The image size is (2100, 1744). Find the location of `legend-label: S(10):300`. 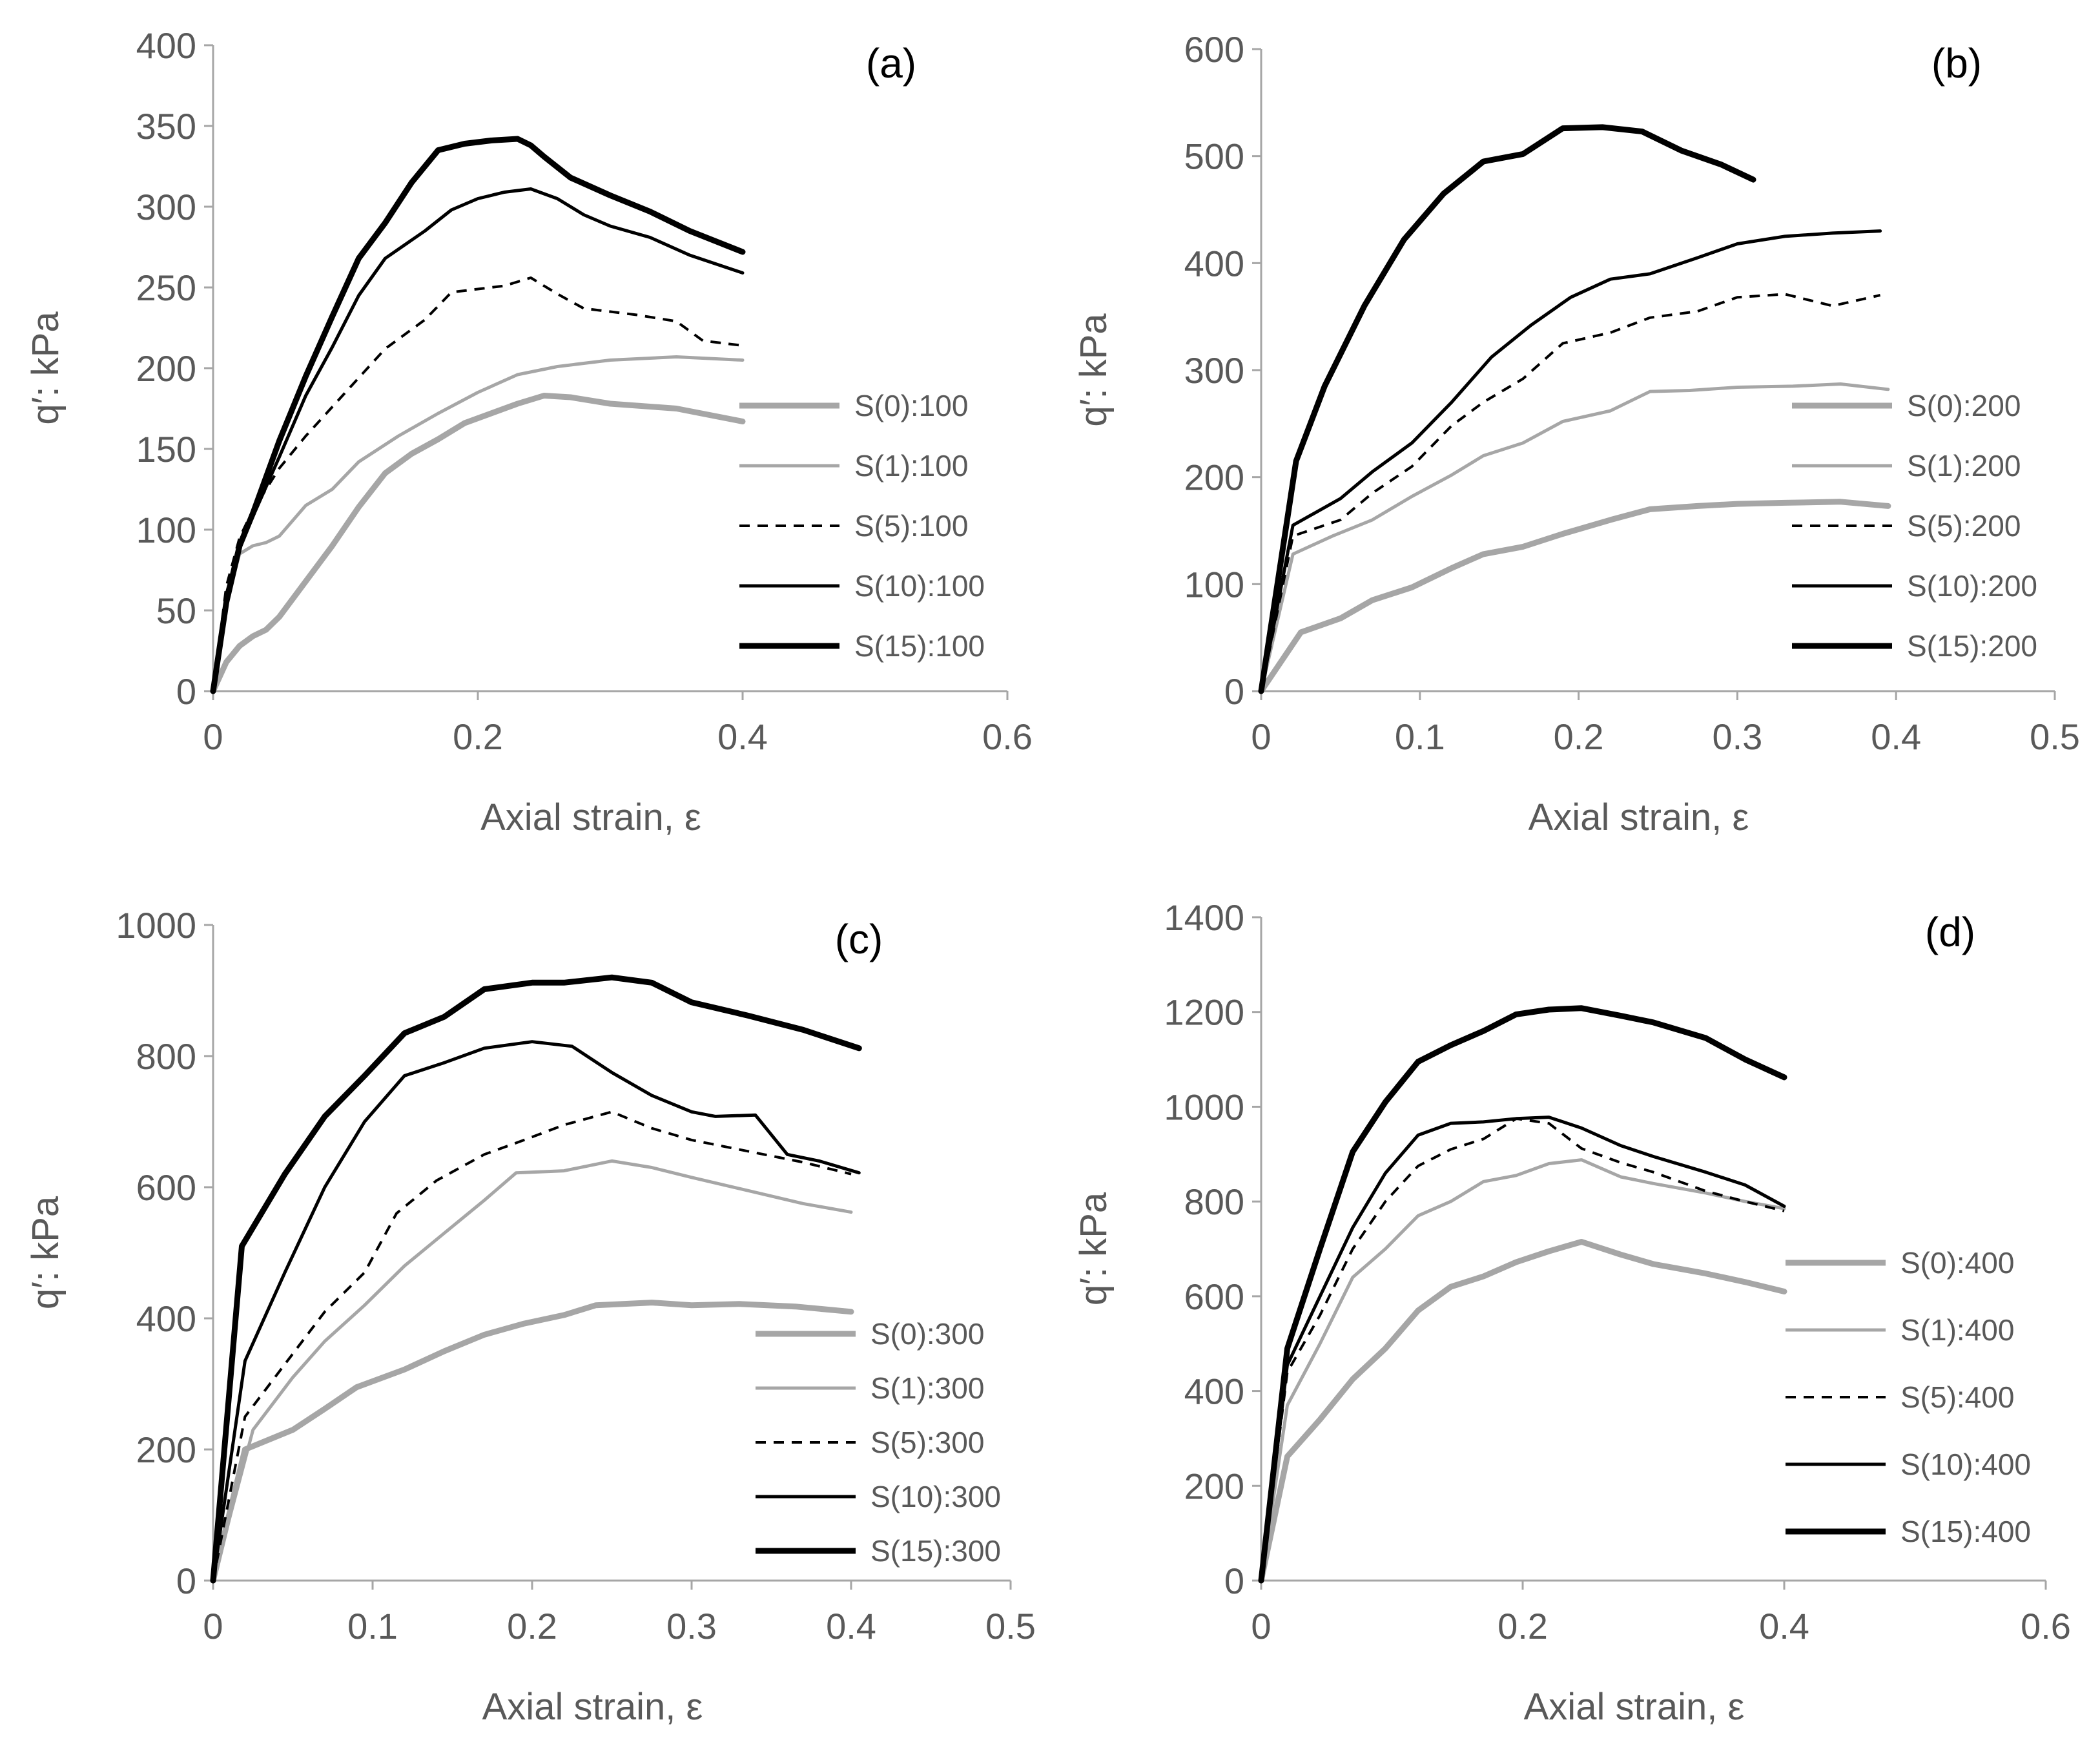

legend-label: S(10):300 is located at coordinates (935, 1496).